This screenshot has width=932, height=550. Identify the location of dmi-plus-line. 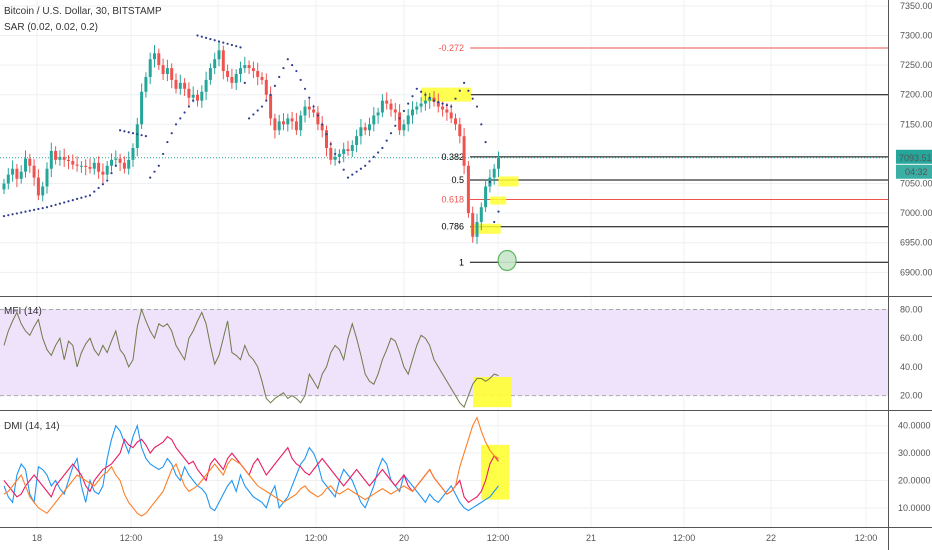
(251, 467).